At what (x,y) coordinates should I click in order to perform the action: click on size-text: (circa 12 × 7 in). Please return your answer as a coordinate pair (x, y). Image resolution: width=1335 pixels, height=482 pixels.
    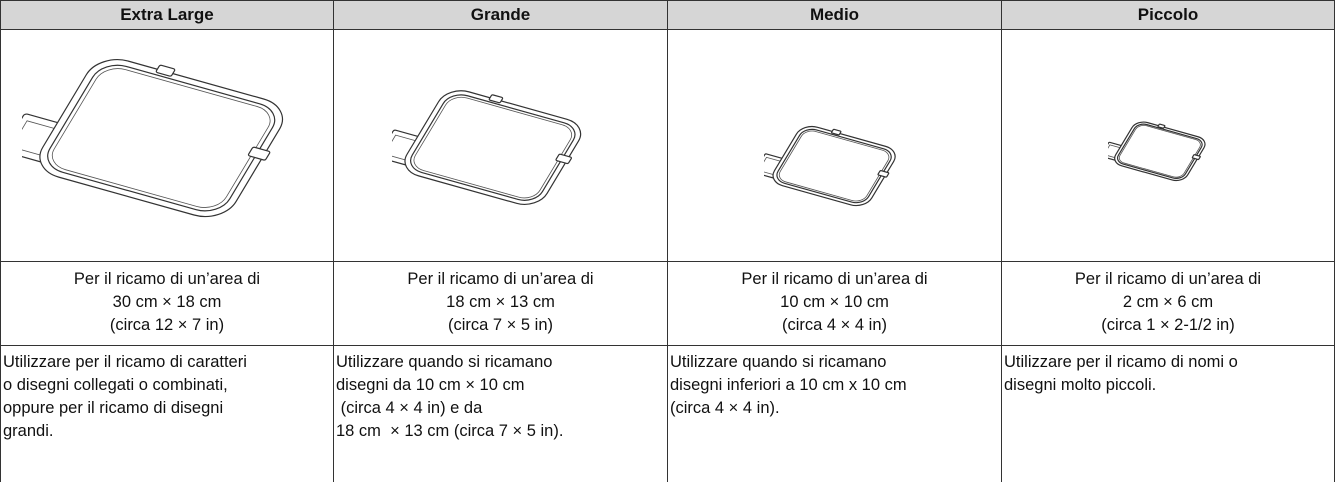
    Looking at the image, I should click on (167, 325).